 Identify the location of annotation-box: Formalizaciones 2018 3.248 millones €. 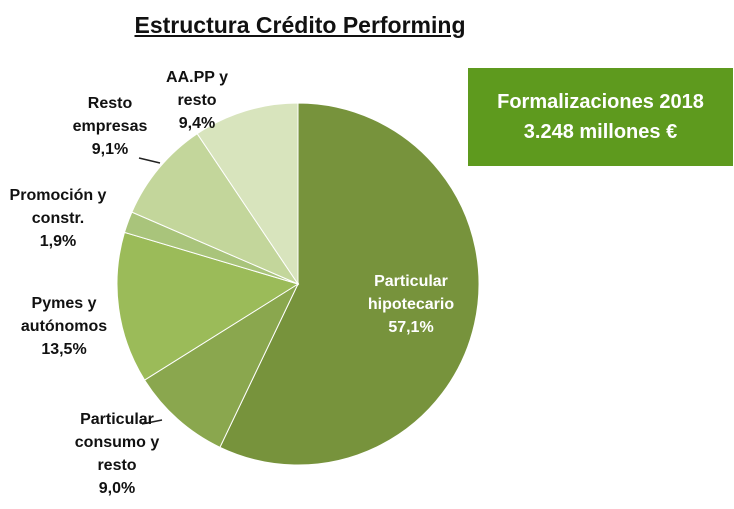
(600, 117).